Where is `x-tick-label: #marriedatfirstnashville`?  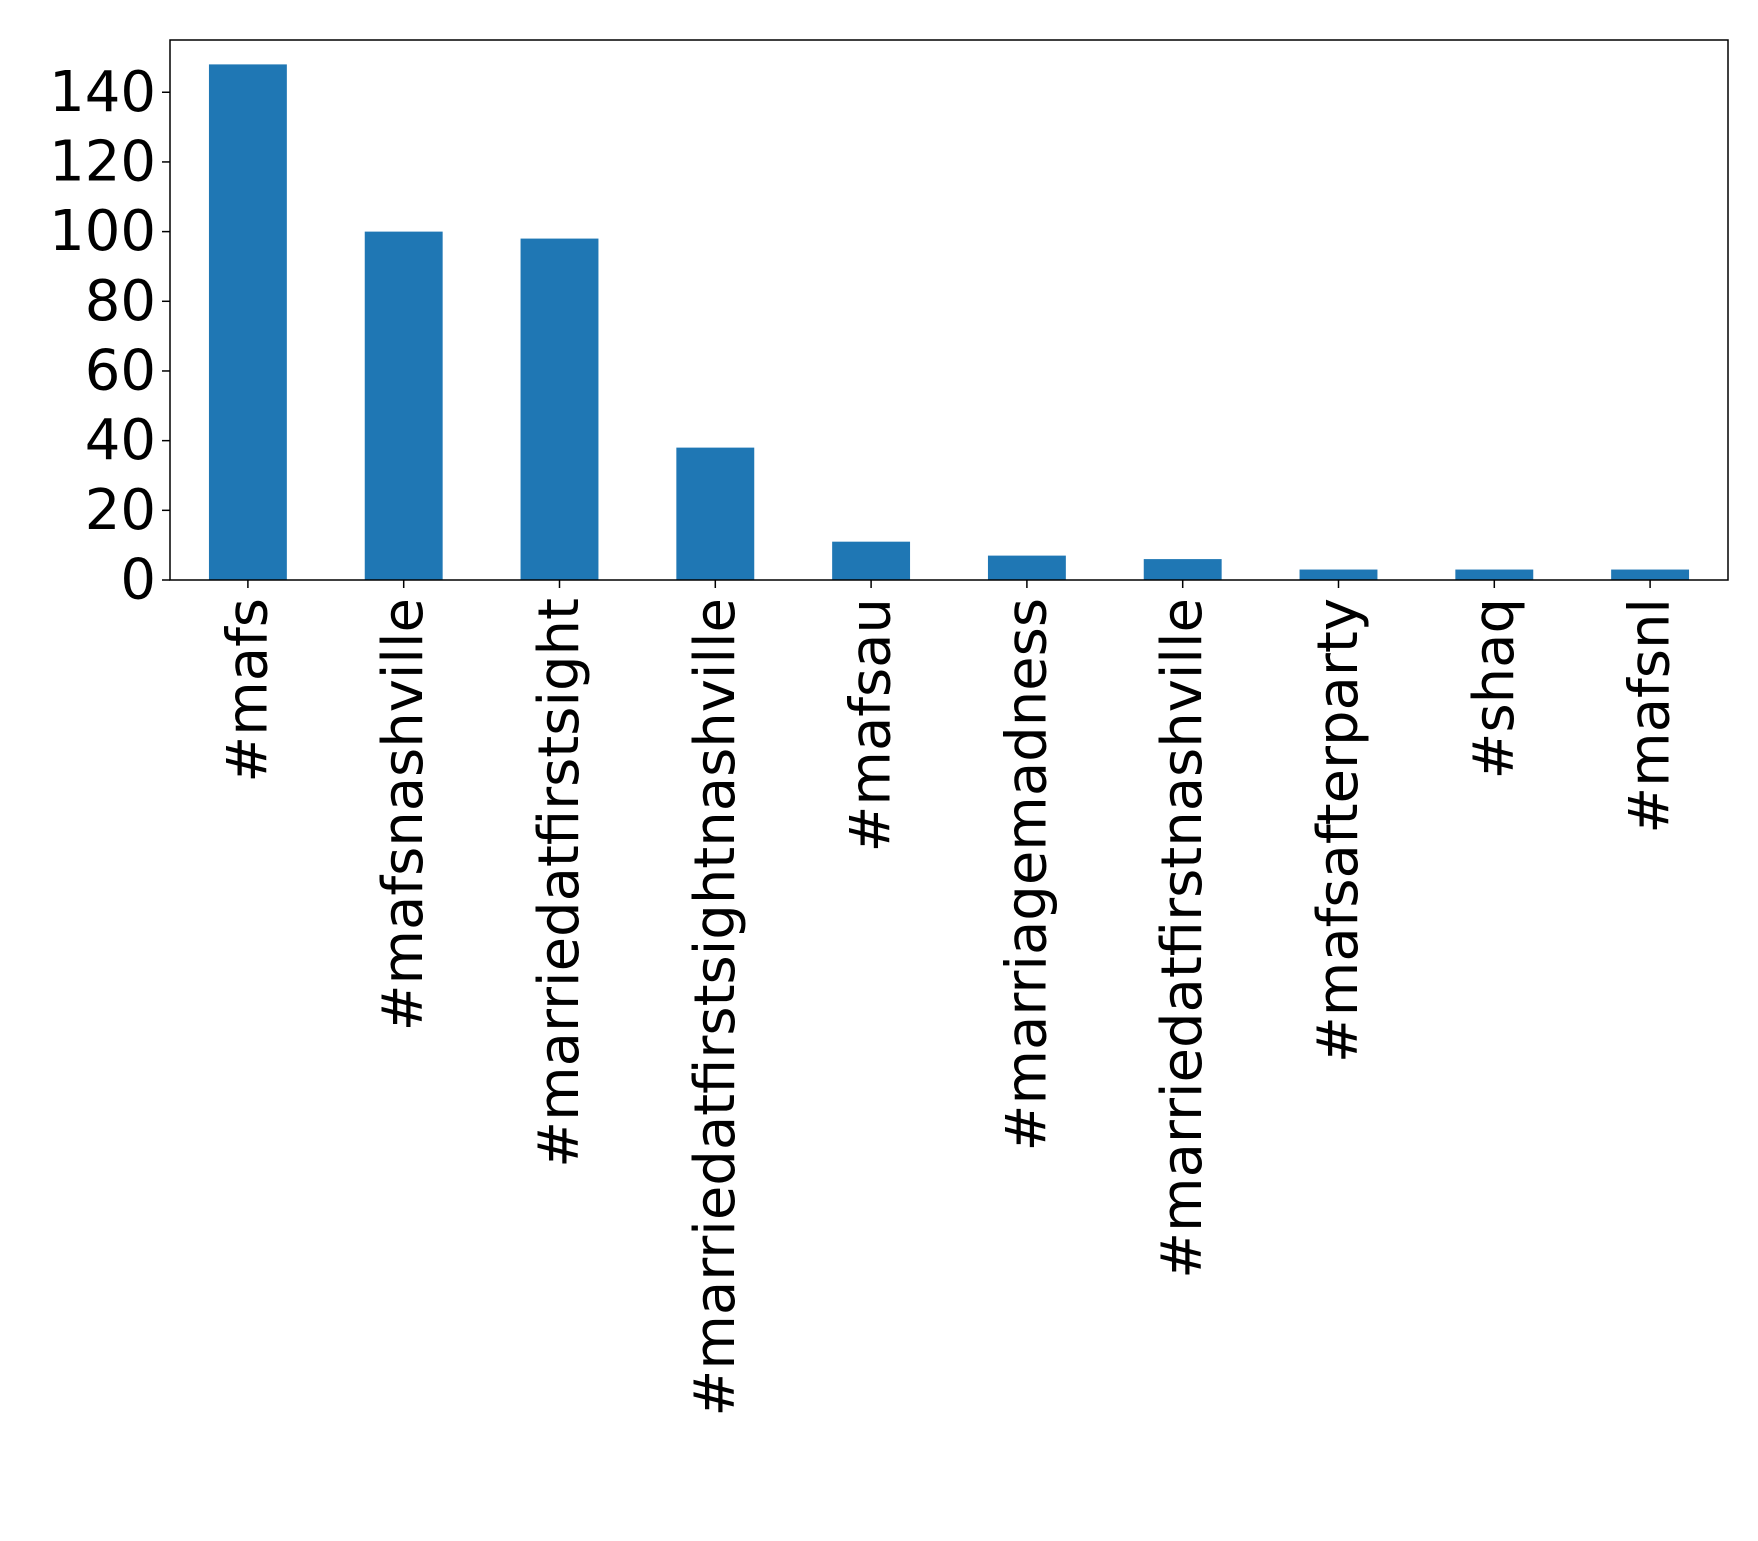
x-tick-label: #marriedatfirstnashville is located at coordinates (1182, 938).